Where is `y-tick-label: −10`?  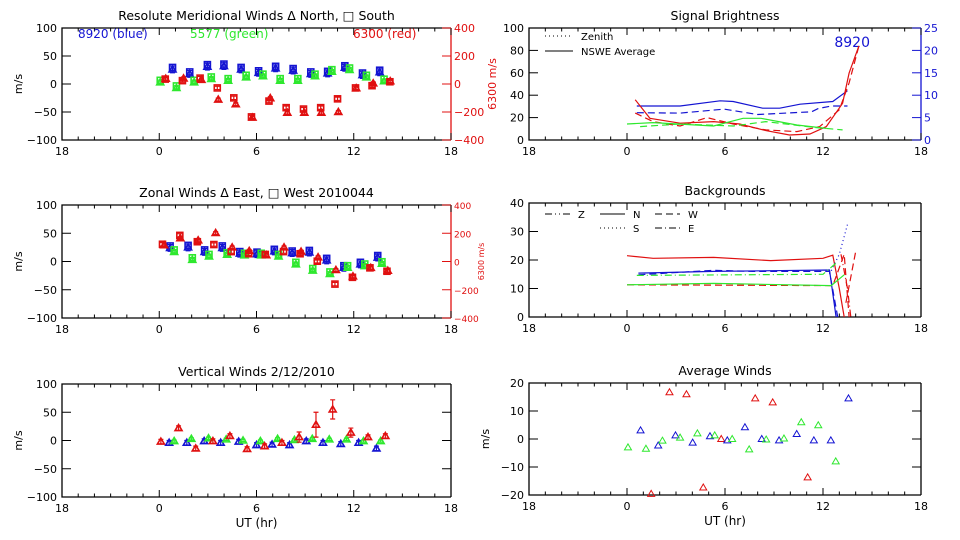
y-tick-label: −10 is located at coordinates (512, 467).